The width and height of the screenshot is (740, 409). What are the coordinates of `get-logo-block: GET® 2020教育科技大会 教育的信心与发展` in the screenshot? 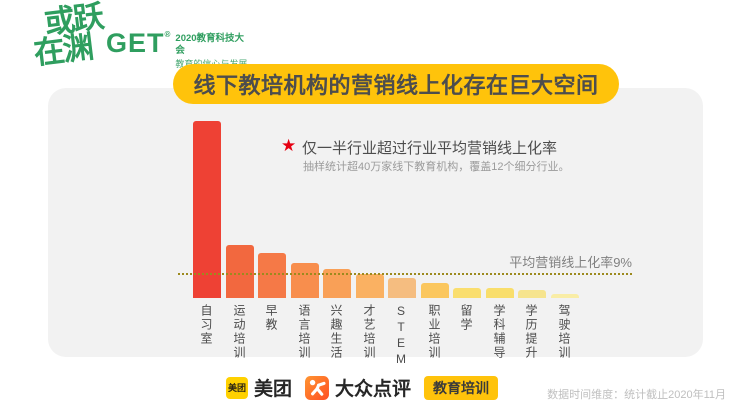 It's located at (177, 50).